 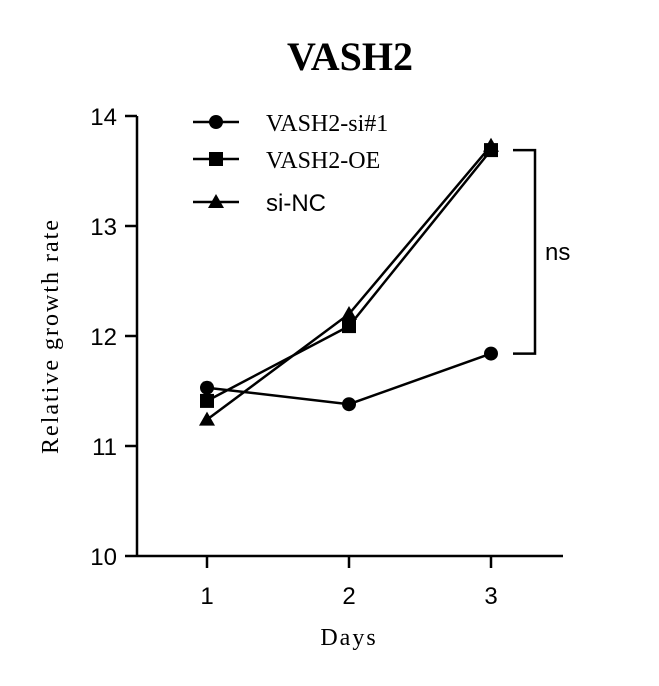 I want to click on y-ticks: 10 11 12 13 14, so click(x=113, y=337).